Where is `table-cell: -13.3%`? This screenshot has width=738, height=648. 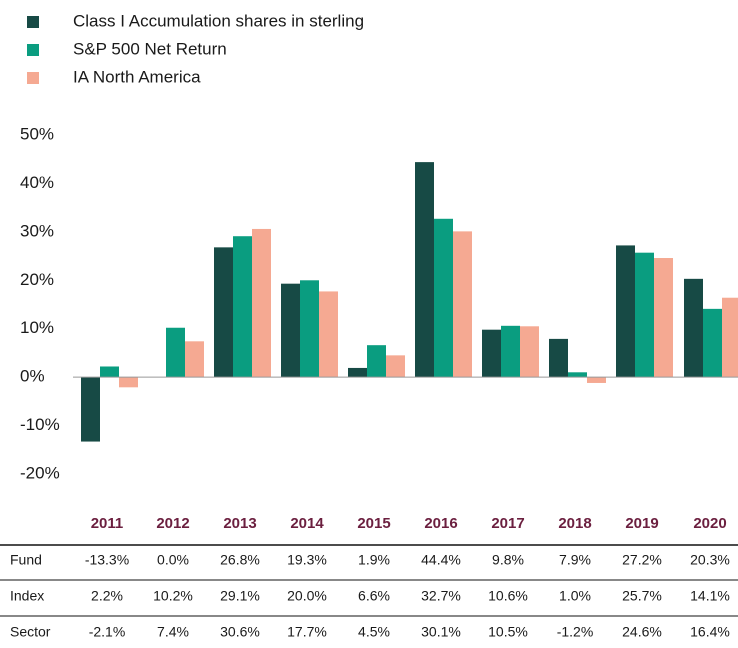 table-cell: -13.3% is located at coordinates (107, 560).